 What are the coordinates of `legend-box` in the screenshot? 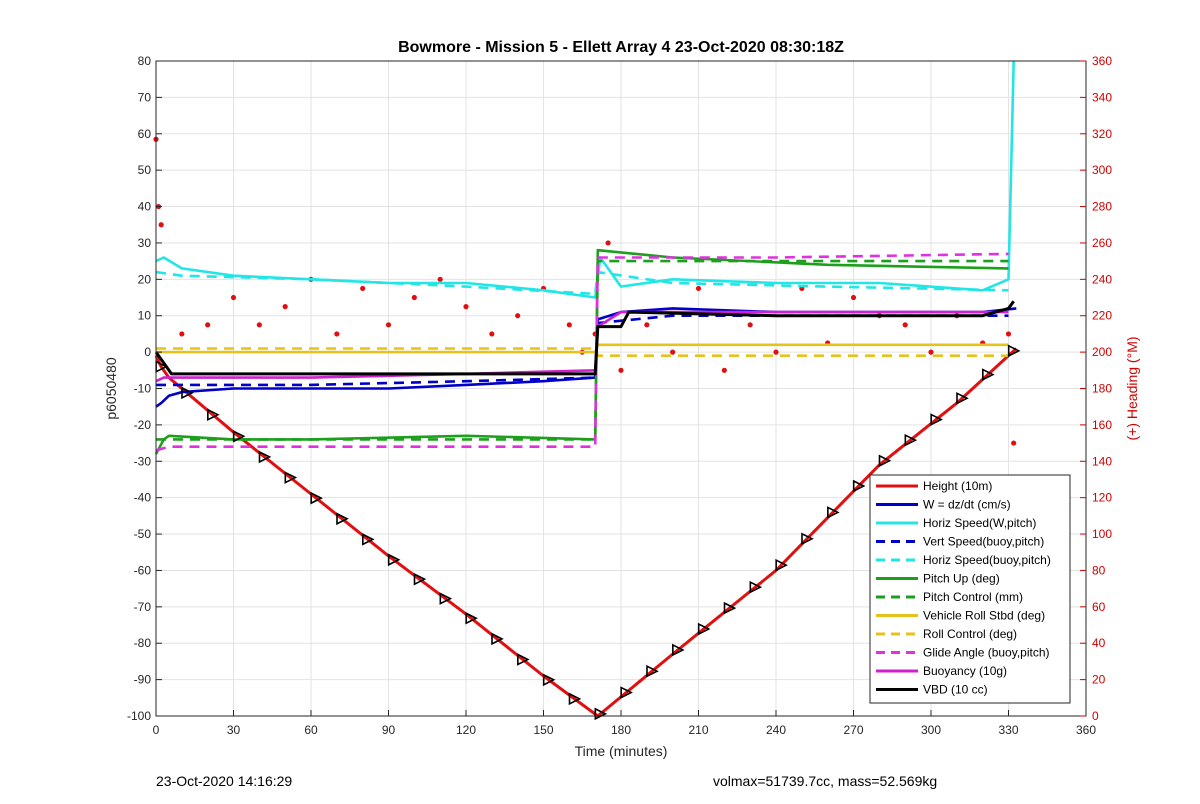 It's located at (970, 589).